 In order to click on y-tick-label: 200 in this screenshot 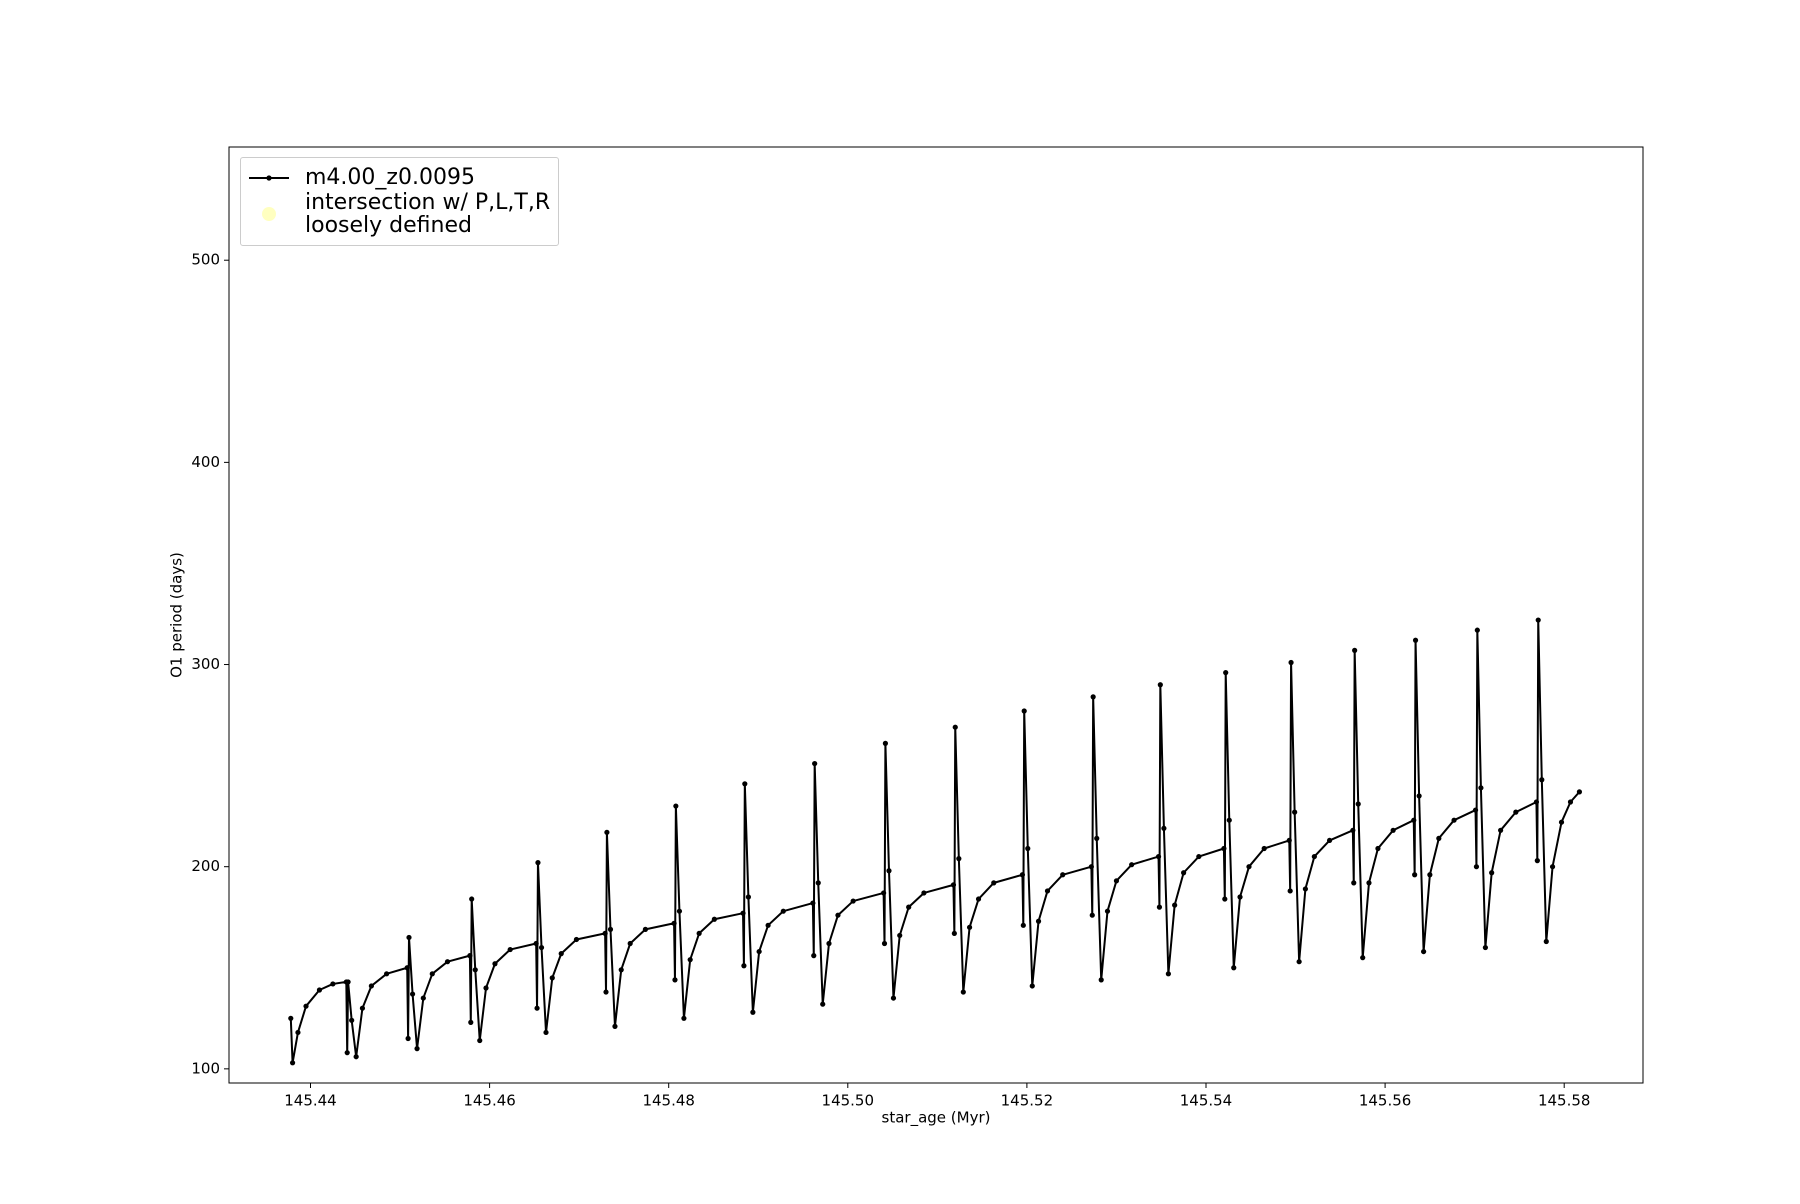, I will do `click(205, 866)`.